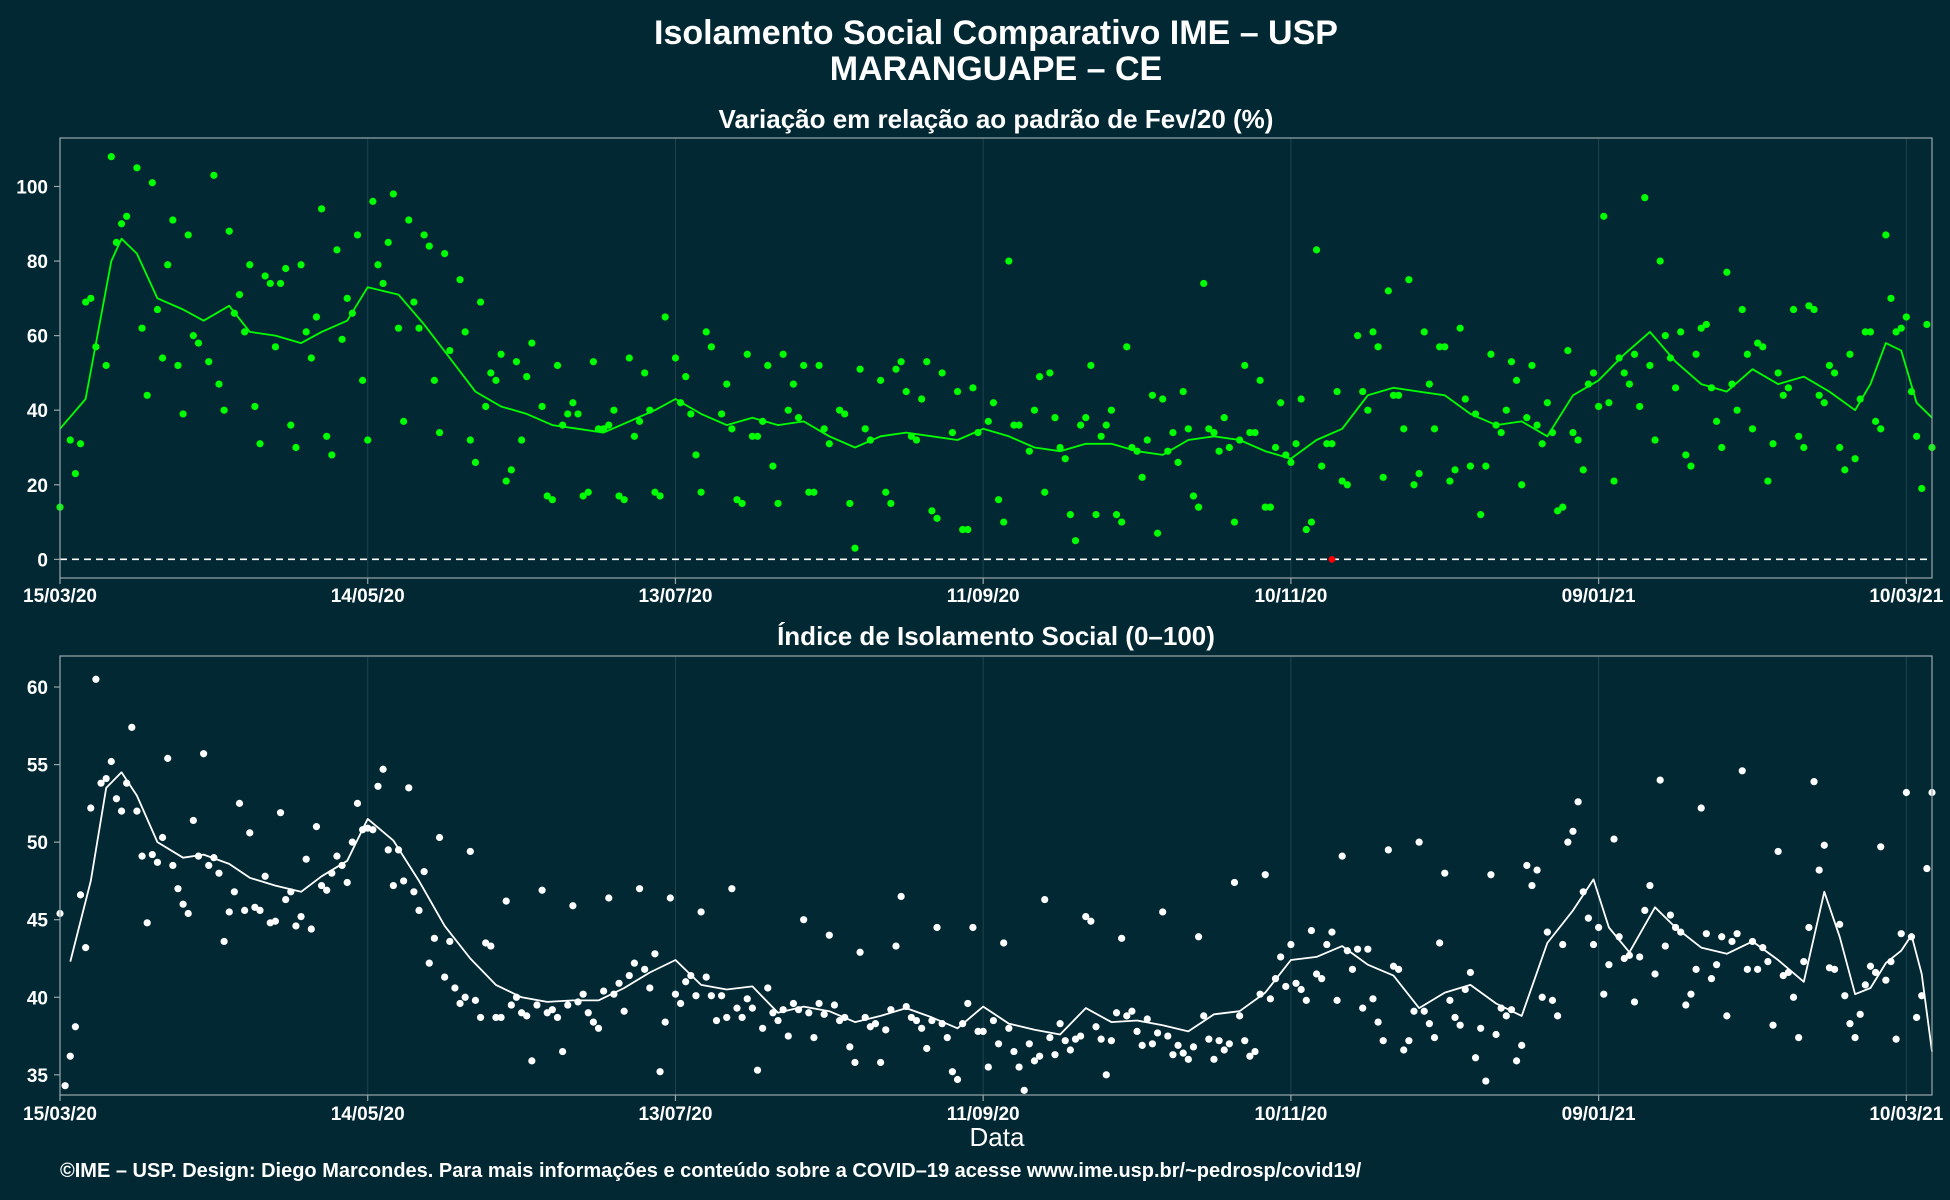 The width and height of the screenshot is (1950, 1200). What do you see at coordinates (1290, 1114) in the screenshot?
I see `x-tick-label: 10/11/20` at bounding box center [1290, 1114].